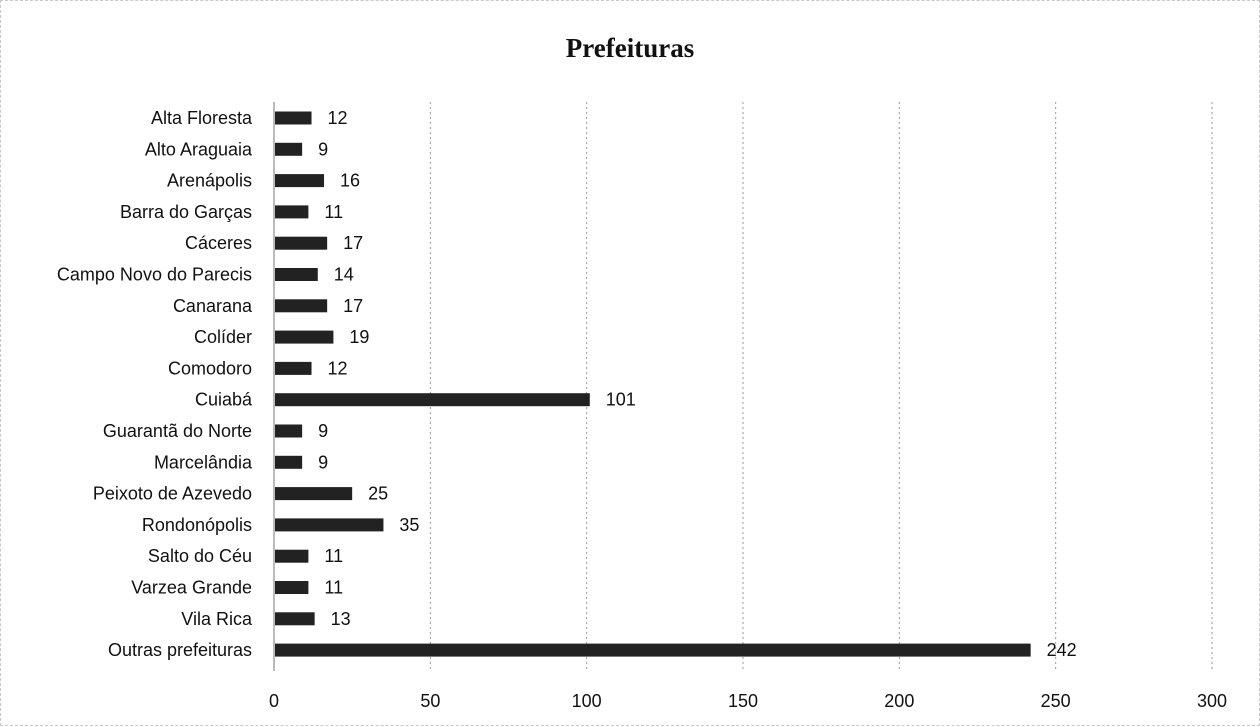 The width and height of the screenshot is (1260, 727). What do you see at coordinates (186, 212) in the screenshot?
I see `category-label: Barra do Garças` at bounding box center [186, 212].